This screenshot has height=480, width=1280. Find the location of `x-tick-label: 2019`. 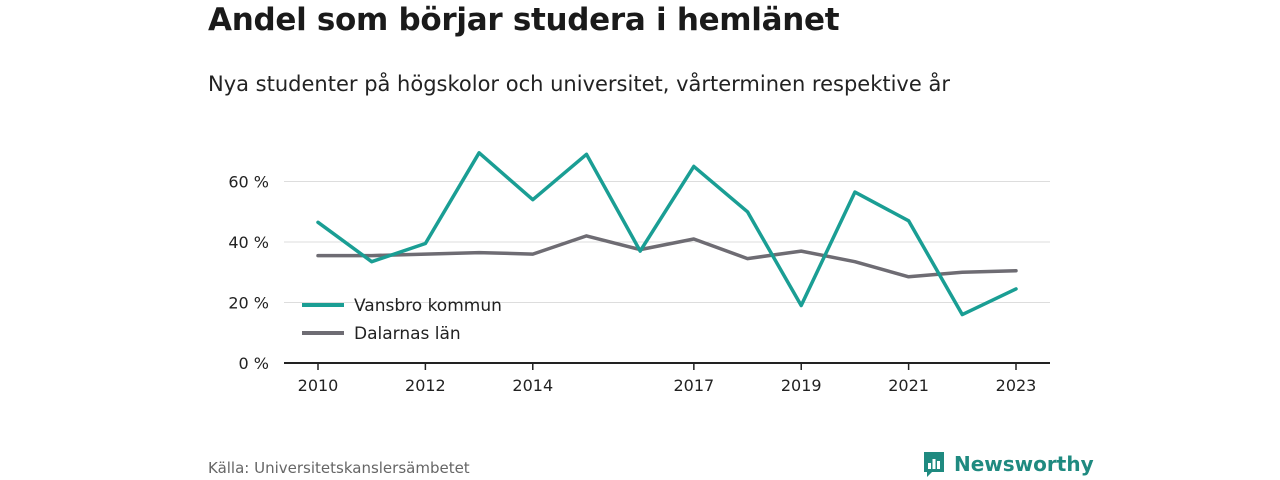

x-tick-label: 2019 is located at coordinates (801, 385).